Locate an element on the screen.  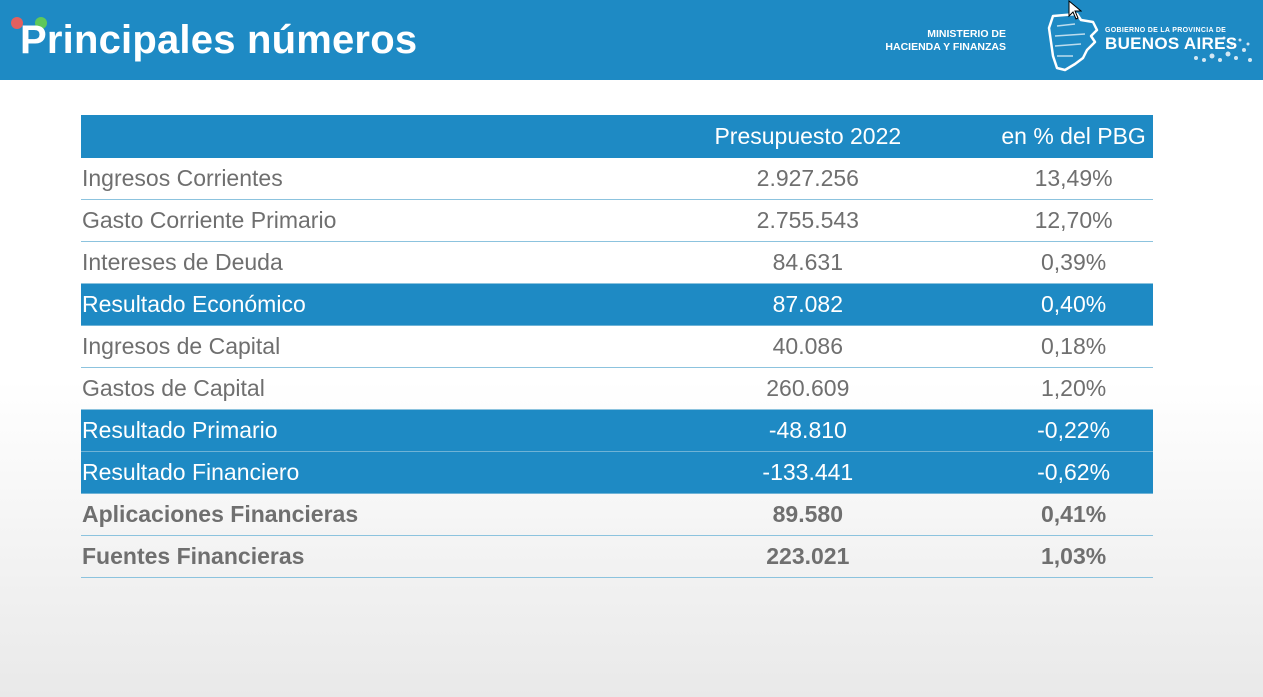
row-label: Resultado Financiero is located at coordinates (191, 472).